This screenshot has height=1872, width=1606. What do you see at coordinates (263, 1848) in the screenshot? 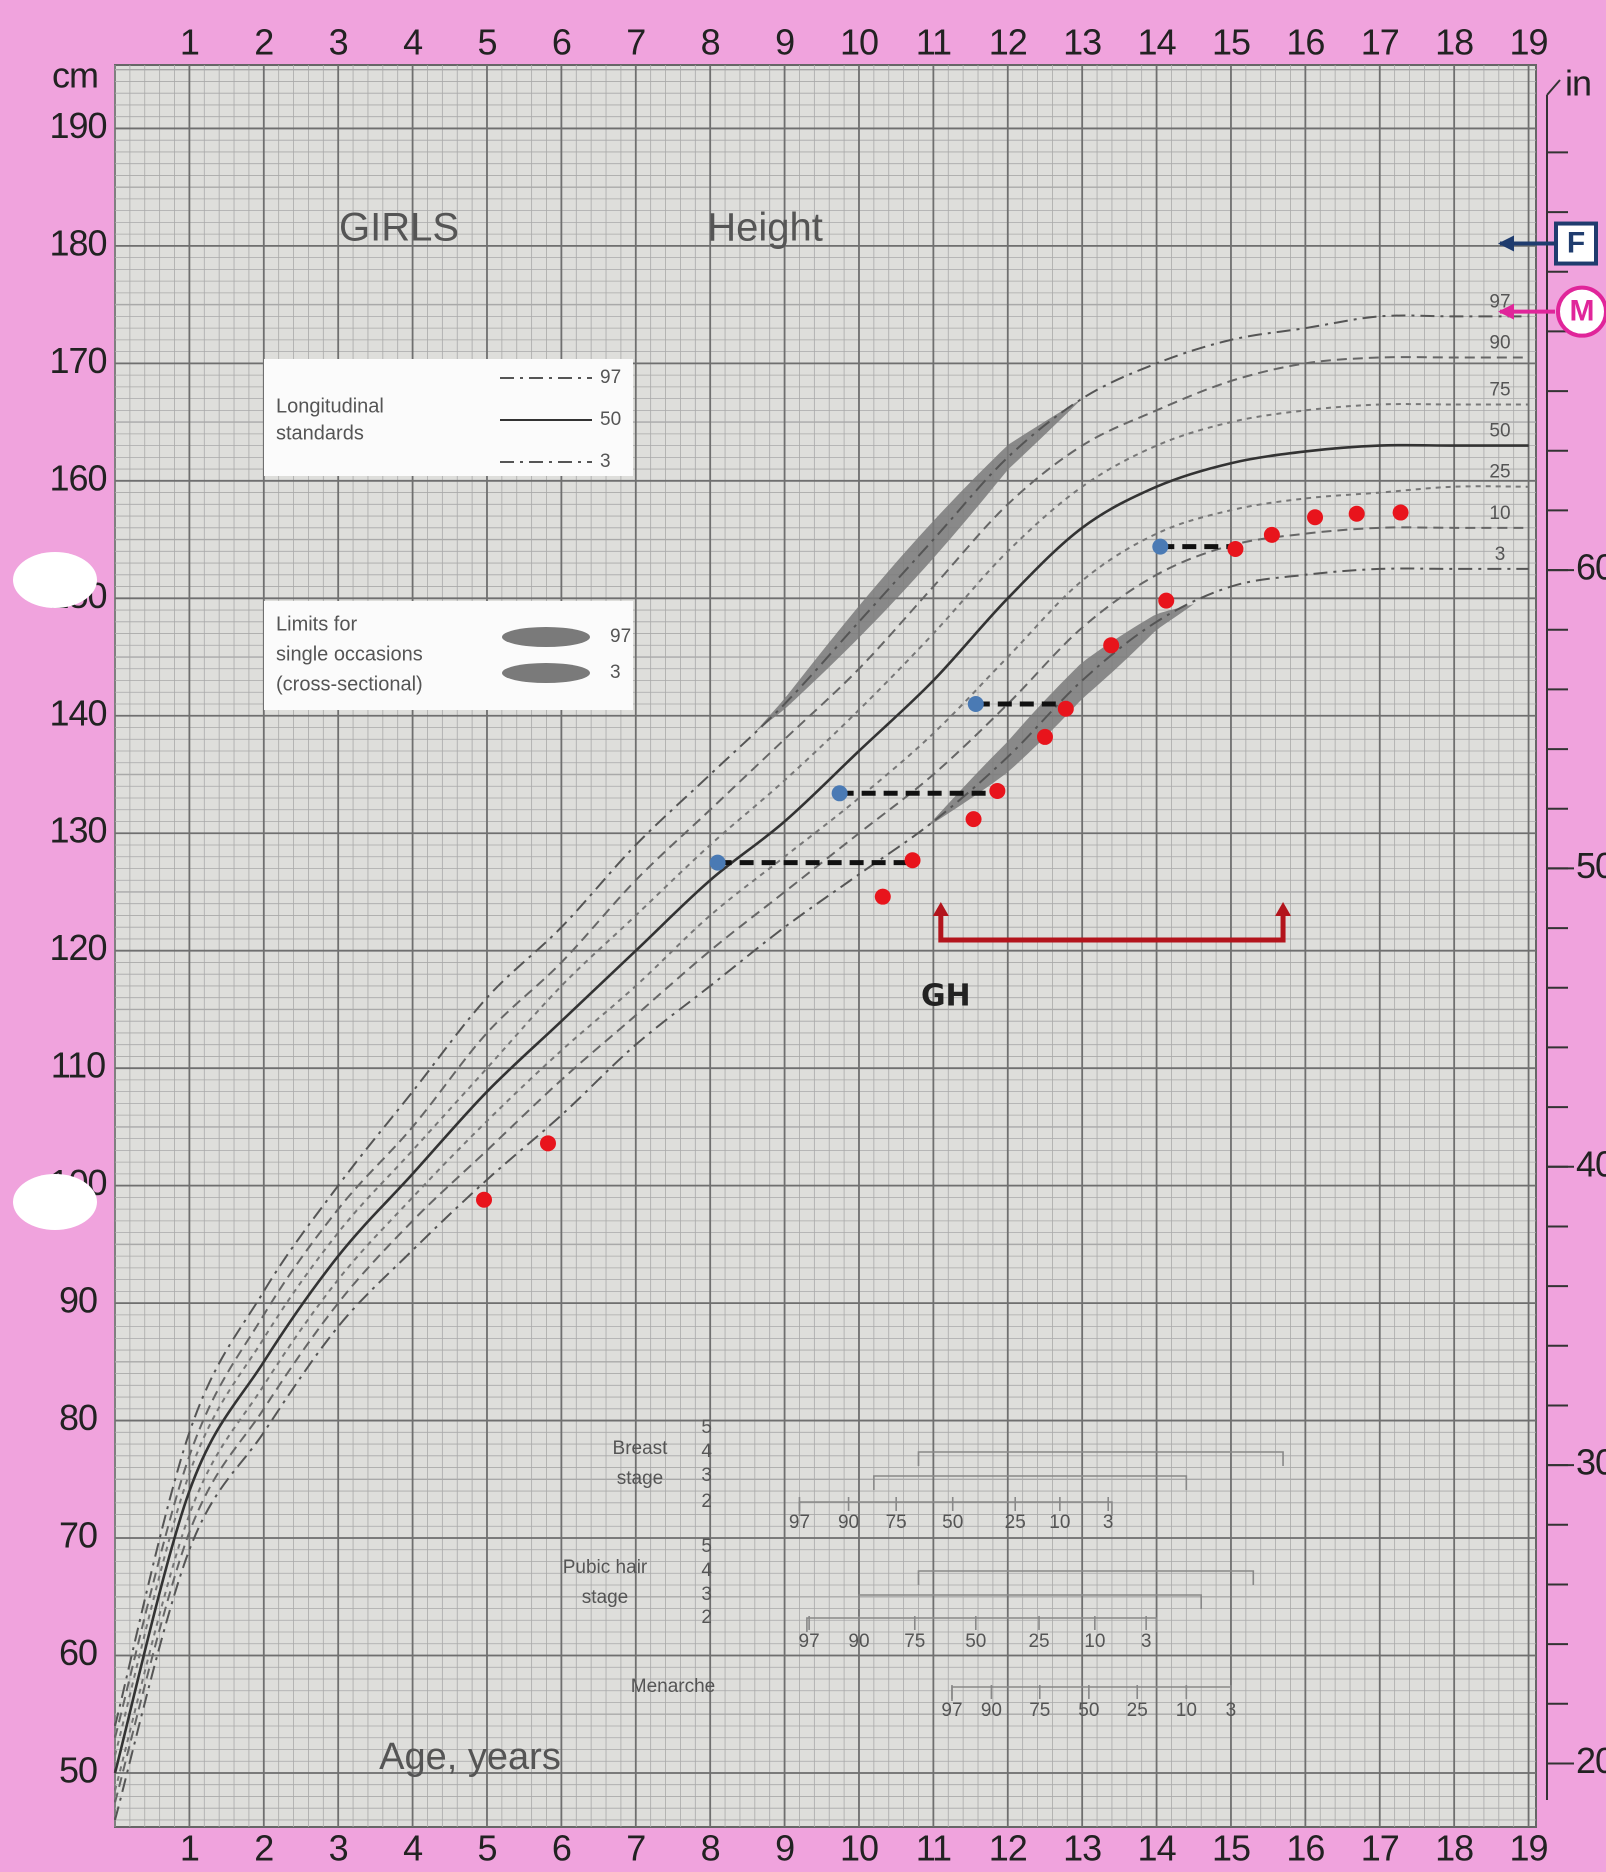
I see `x-tick-label: 2` at bounding box center [263, 1848].